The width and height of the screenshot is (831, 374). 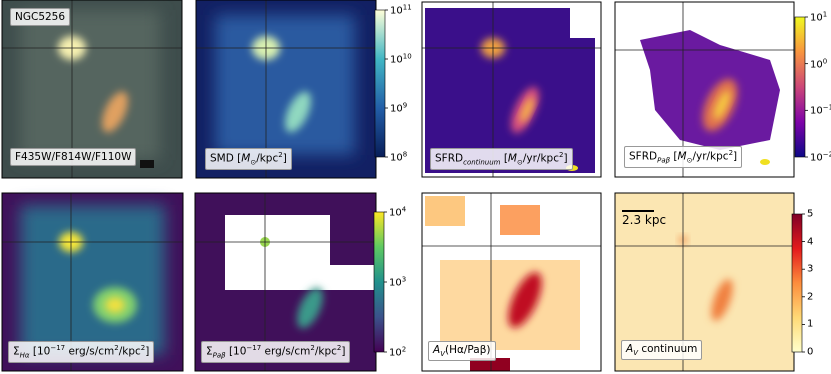 I want to click on panel-label: SFRDPaβ [M⊙/yr/kpc2], so click(x=683, y=157).